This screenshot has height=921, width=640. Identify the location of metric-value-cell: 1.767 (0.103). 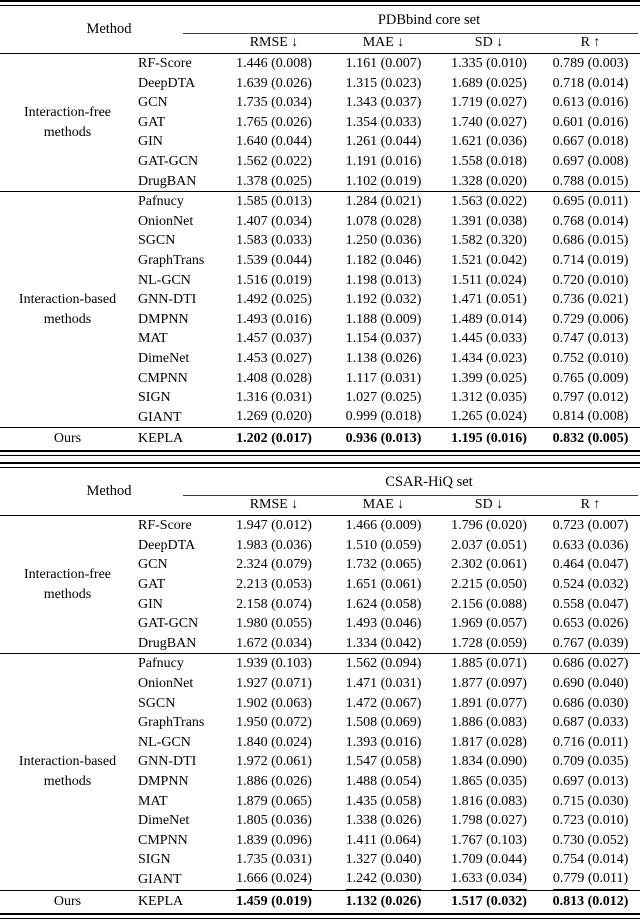
(489, 841).